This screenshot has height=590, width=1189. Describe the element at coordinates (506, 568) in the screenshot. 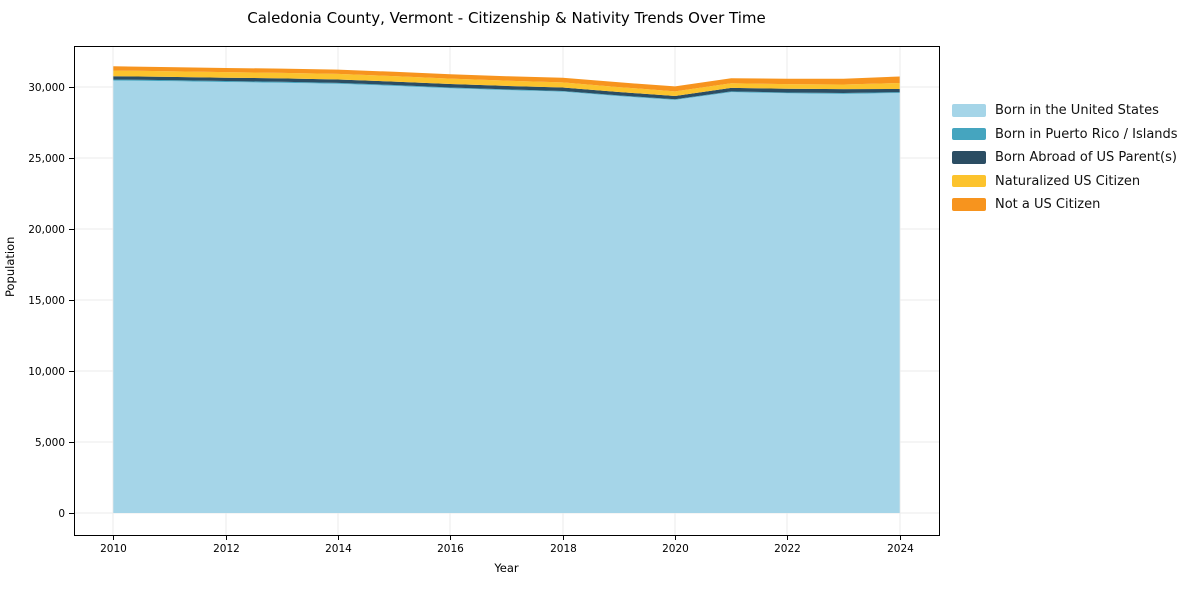

I see `x-axis-label: Year` at that location.